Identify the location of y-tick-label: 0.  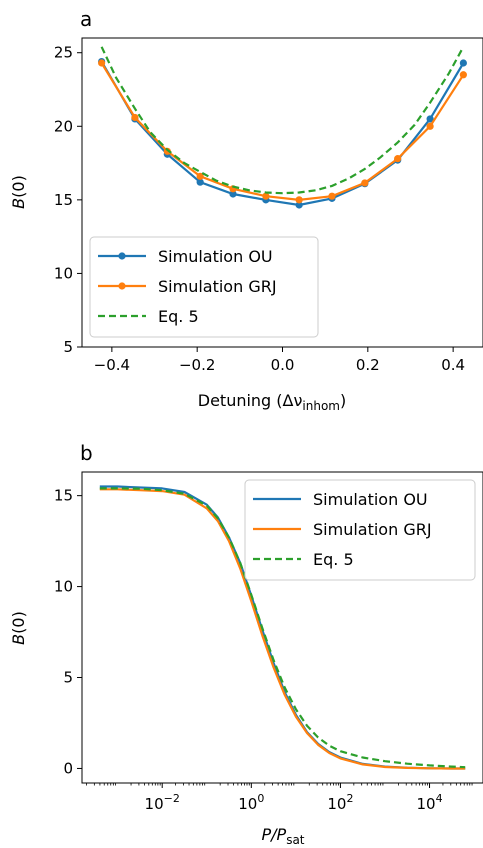
(68, 768).